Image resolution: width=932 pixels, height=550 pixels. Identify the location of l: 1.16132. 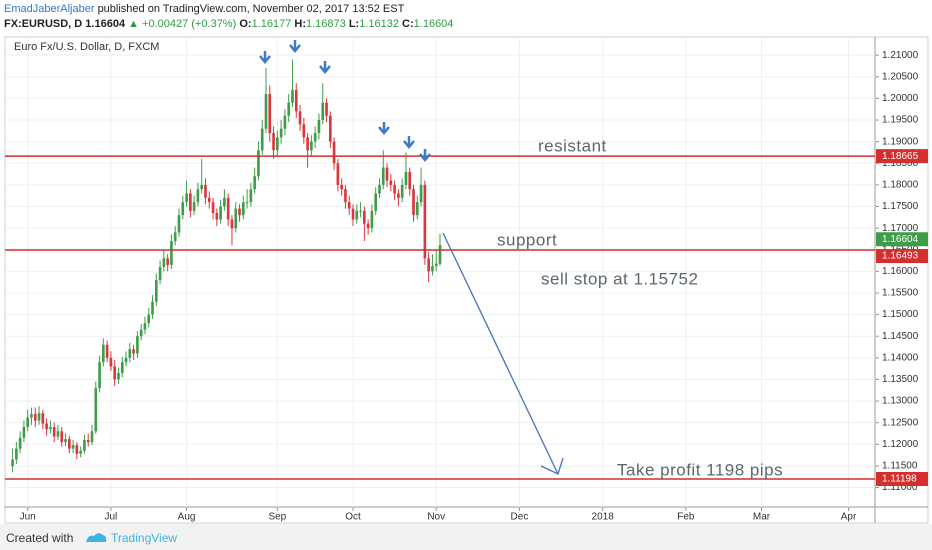
(379, 24).